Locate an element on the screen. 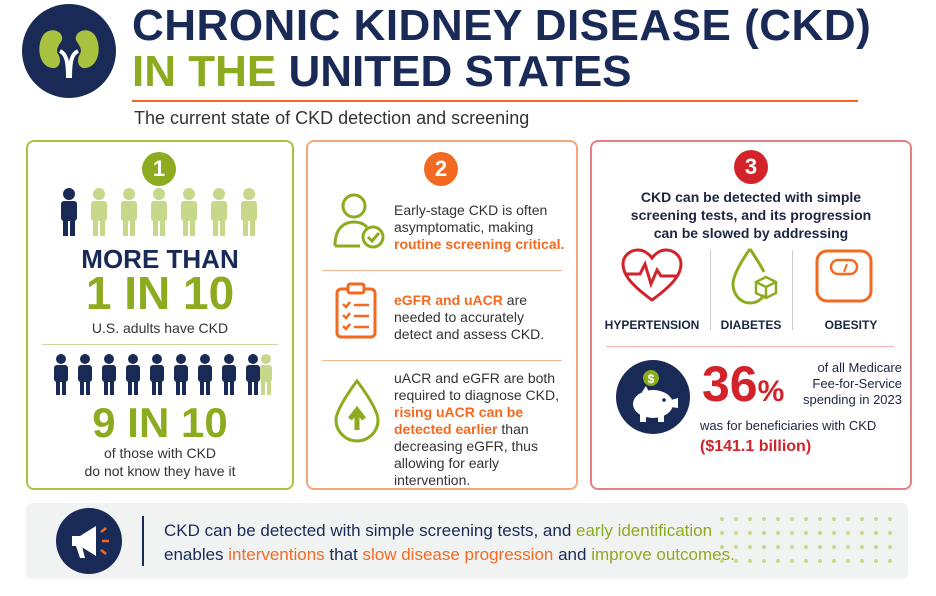 The height and width of the screenshot is (596, 936). intro-line1: CKD can be detected with simple is located at coordinates (751, 197).